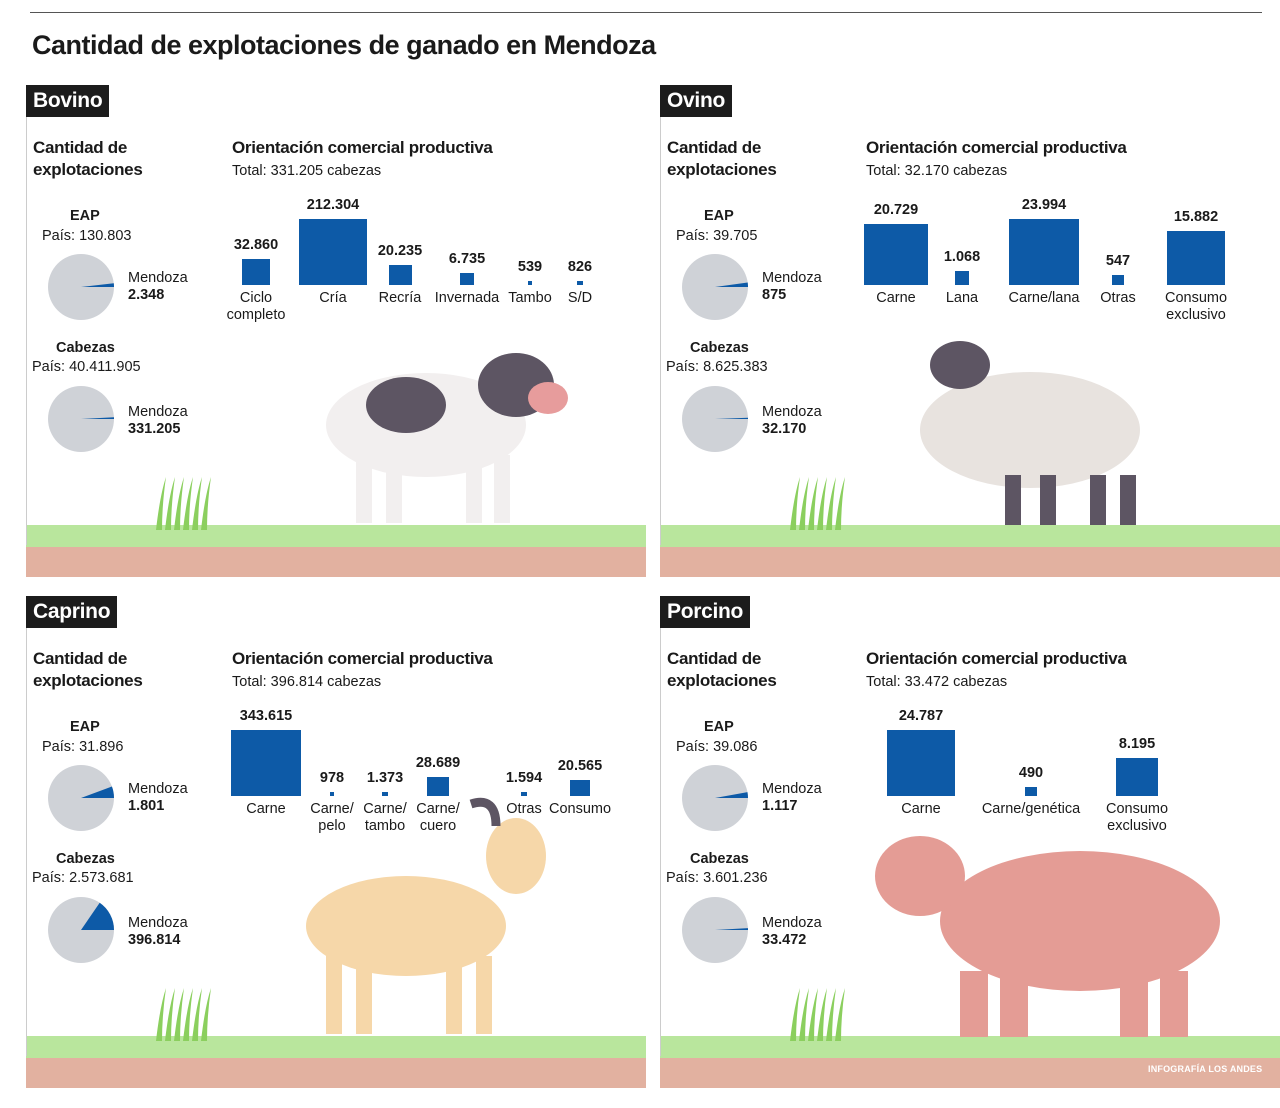 The width and height of the screenshot is (1280, 1108). I want to click on bar-category-label: Recría, so click(400, 298).